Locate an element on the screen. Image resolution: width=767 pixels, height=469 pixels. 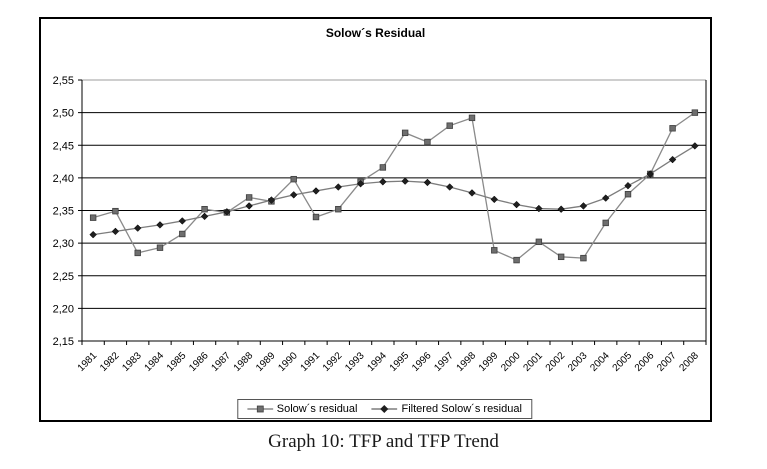
y-axis-labels: 2,55 2,50 2,45 2,40 2,35 2,30 2,25 2,20 2,15 is located at coordinates (63, 211).